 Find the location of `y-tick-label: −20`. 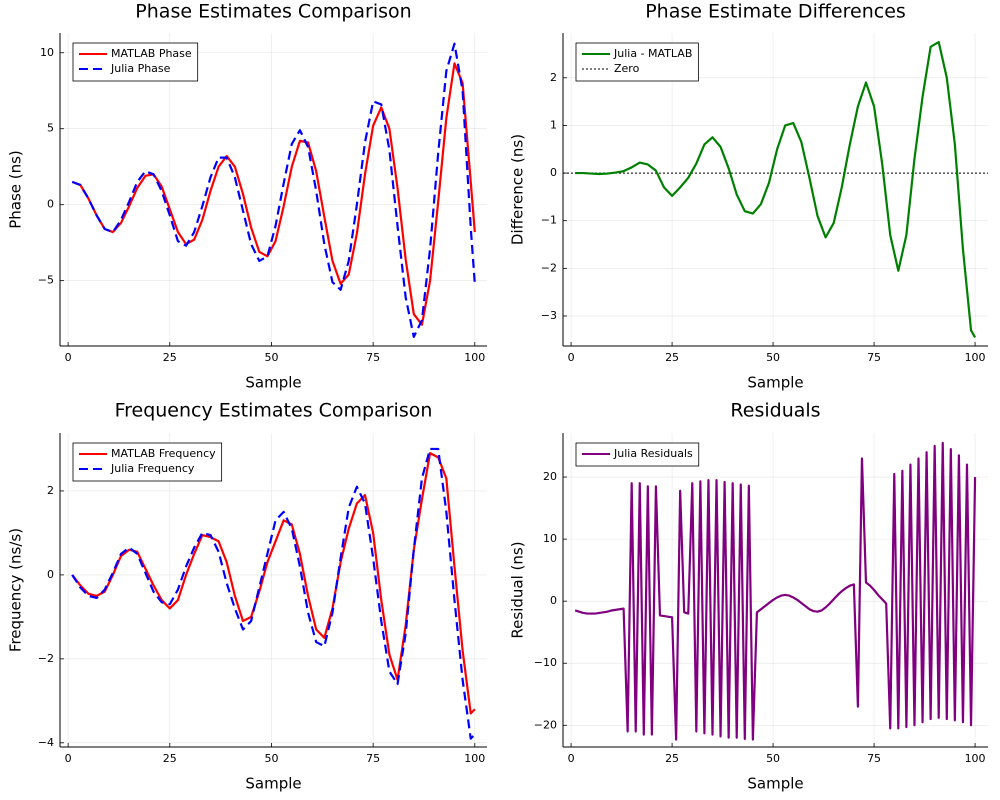

y-tick-label: −20 is located at coordinates (545, 724).